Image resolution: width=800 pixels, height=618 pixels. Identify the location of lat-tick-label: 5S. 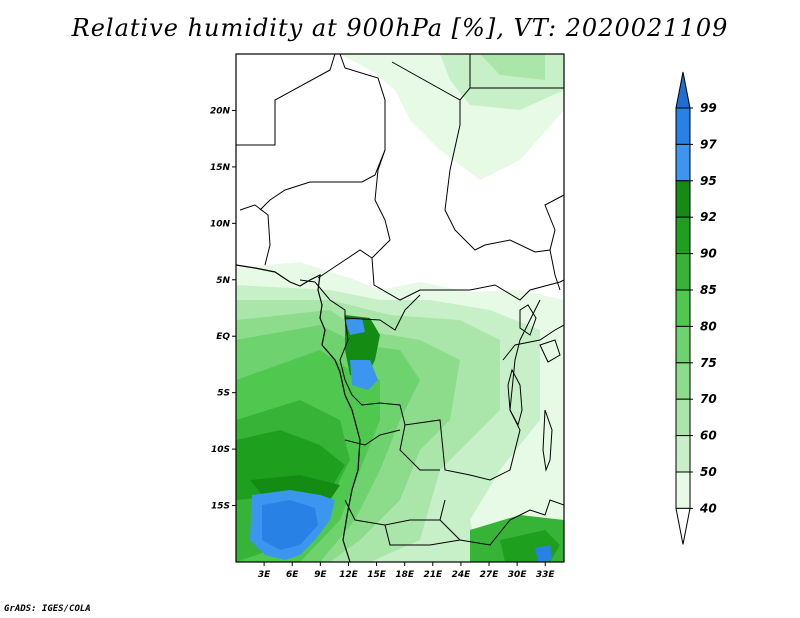
(223, 394).